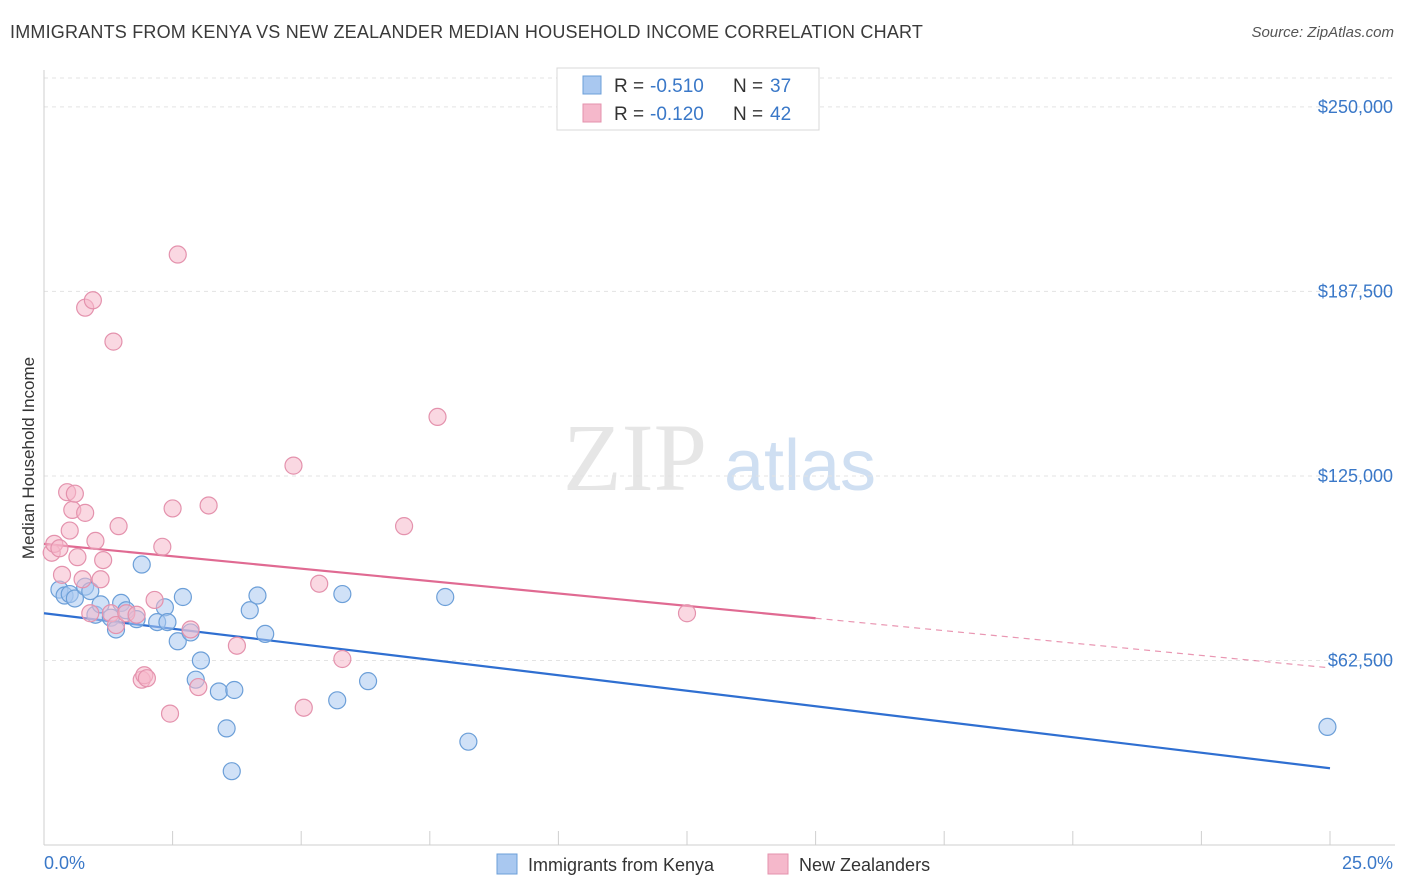 This screenshot has width=1406, height=892. Describe the element at coordinates (28, 458) in the screenshot. I see `y-axis-title: Median Household Income` at that location.